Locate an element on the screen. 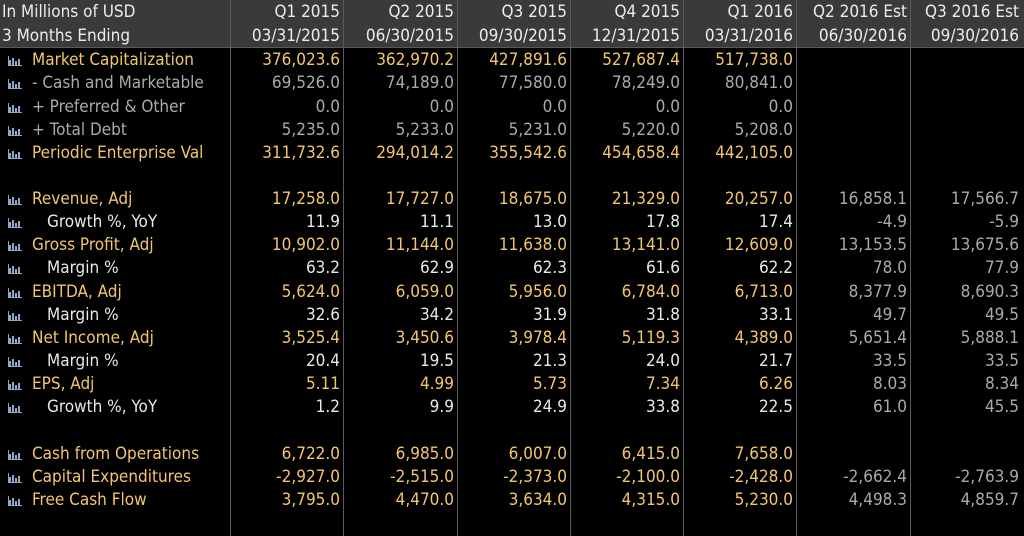 The image size is (1024, 536). row-label: EBITDA, Adj is located at coordinates (77, 292).